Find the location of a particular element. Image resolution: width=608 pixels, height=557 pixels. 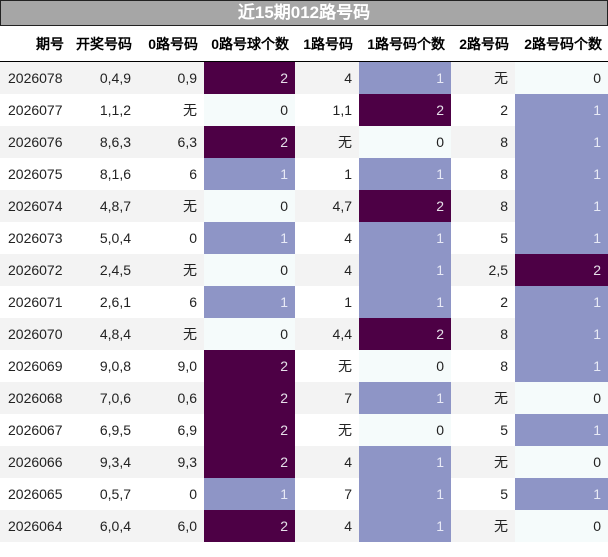

col-header-issue: 期号 is located at coordinates (35, 44).